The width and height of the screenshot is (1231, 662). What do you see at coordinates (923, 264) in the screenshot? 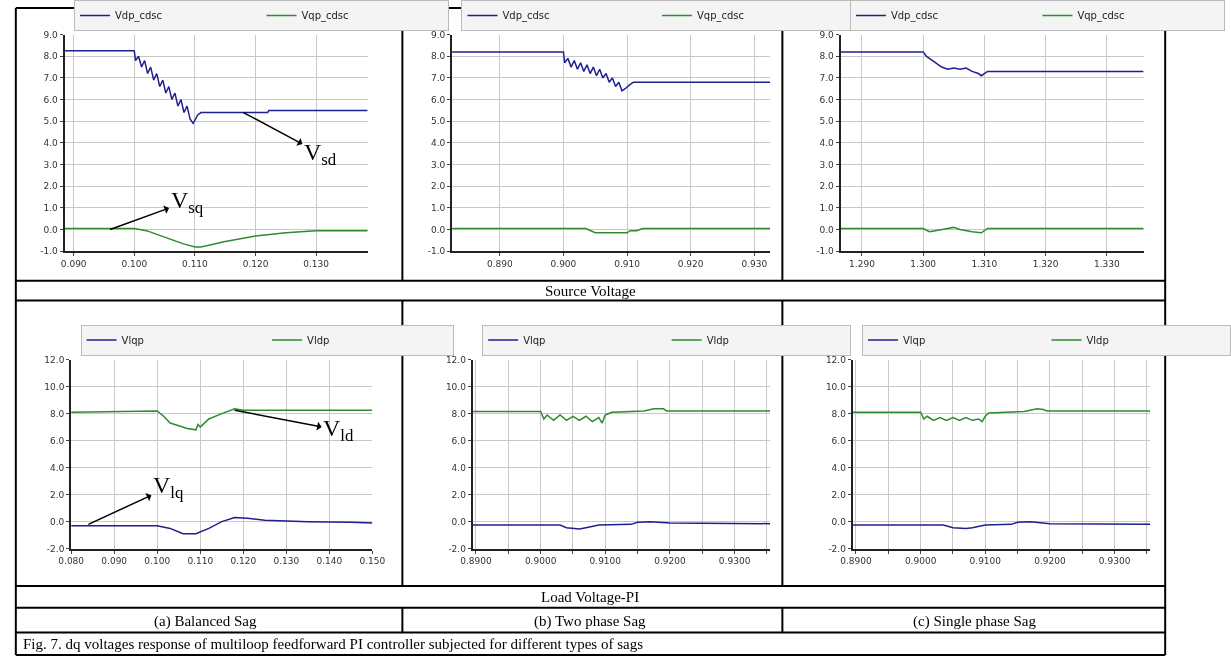
I see `x-tick-label: 1.300` at bounding box center [923, 264].